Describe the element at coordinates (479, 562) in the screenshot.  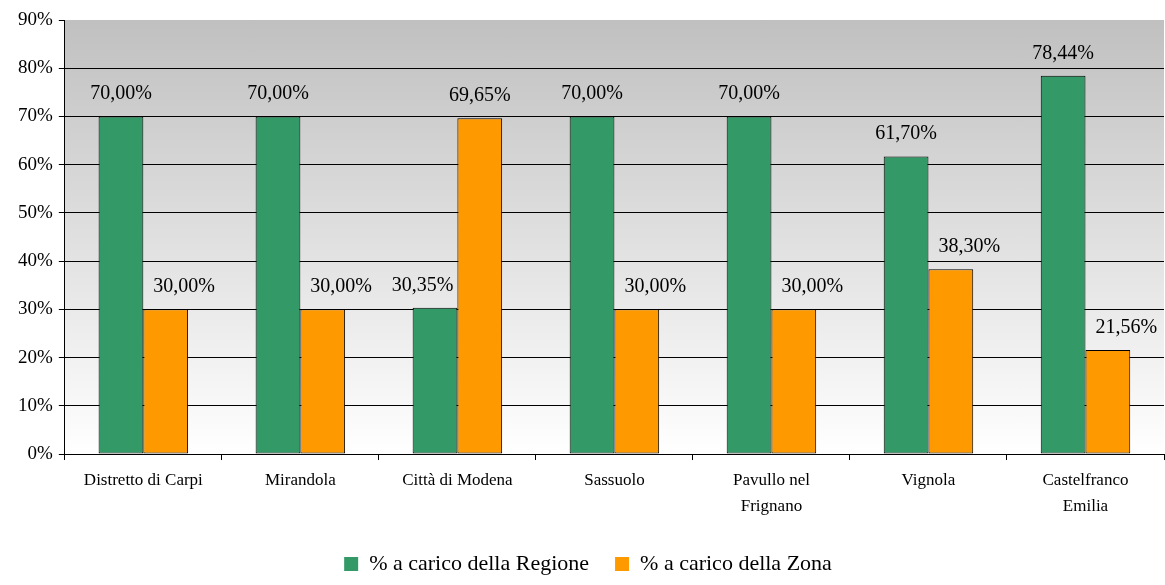
I see `legend-label: % a carico della Regione` at that location.